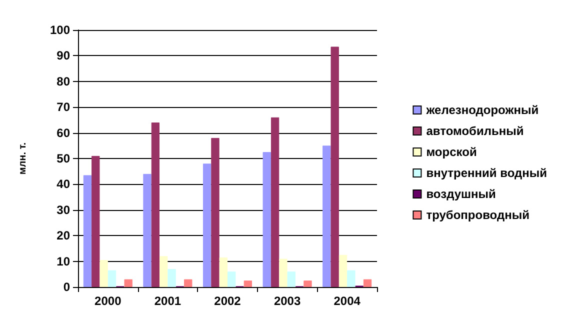  What do you see at coordinates (168, 301) in the screenshot?
I see `x-tick-label: 2001` at bounding box center [168, 301].